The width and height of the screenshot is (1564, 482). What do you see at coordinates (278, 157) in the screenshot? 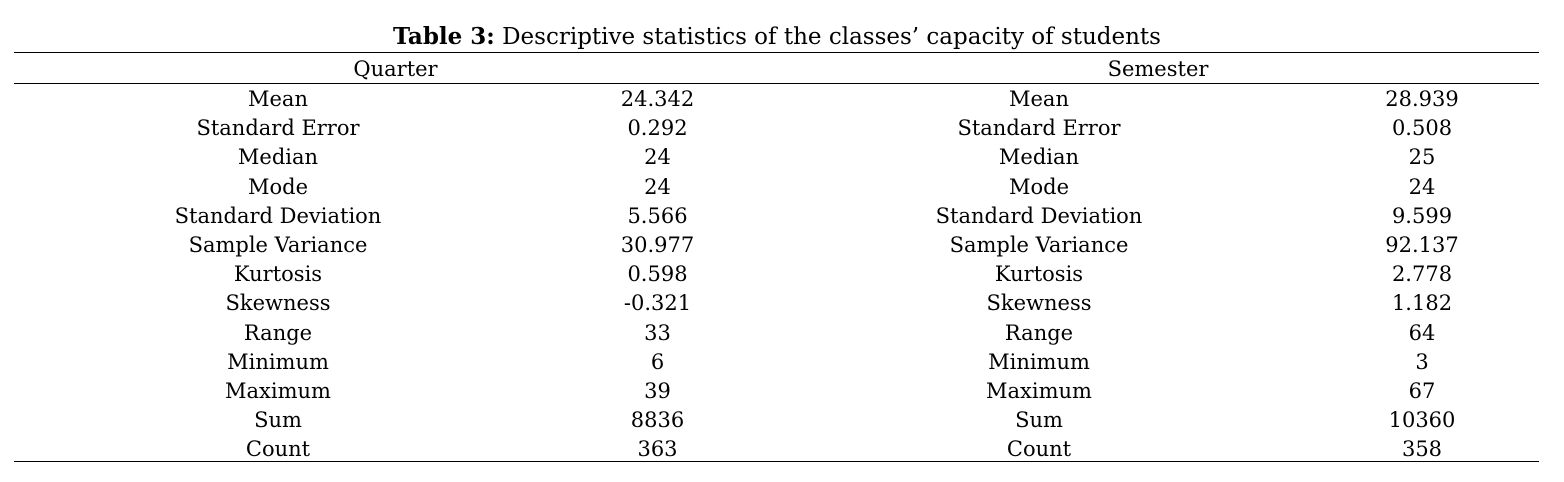
I see `quarter-statistic-cell: Median` at bounding box center [278, 157].